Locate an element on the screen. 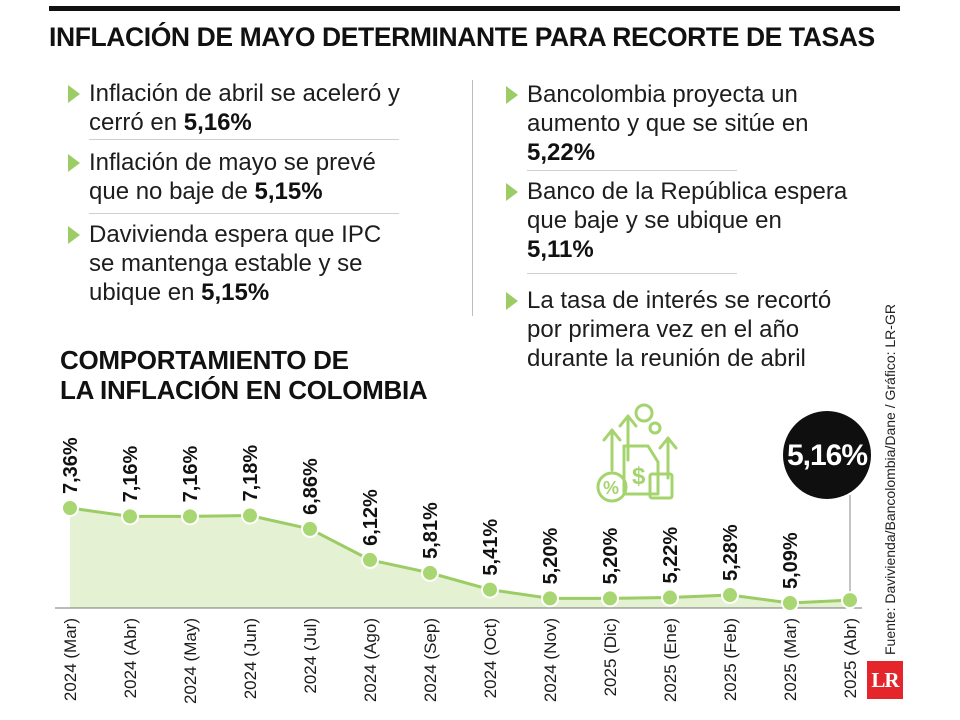 Image resolution: width=960 pixels, height=720 pixels. x-tick-label: 2024 (May) is located at coordinates (190, 661).